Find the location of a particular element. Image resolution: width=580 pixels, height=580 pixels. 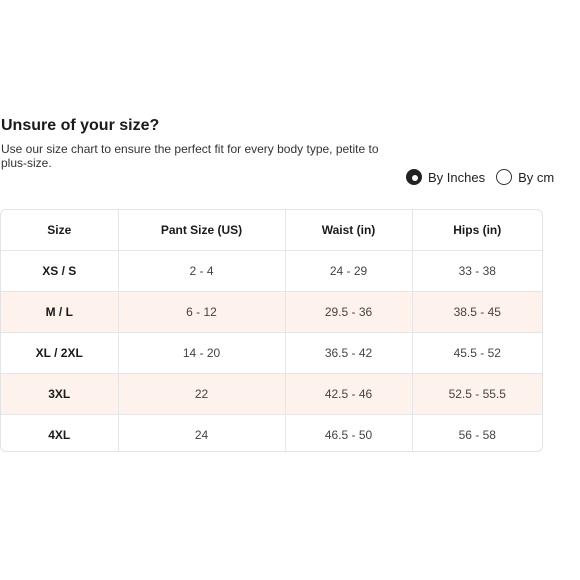

size-cell: XL / 2XL is located at coordinates (60, 353).